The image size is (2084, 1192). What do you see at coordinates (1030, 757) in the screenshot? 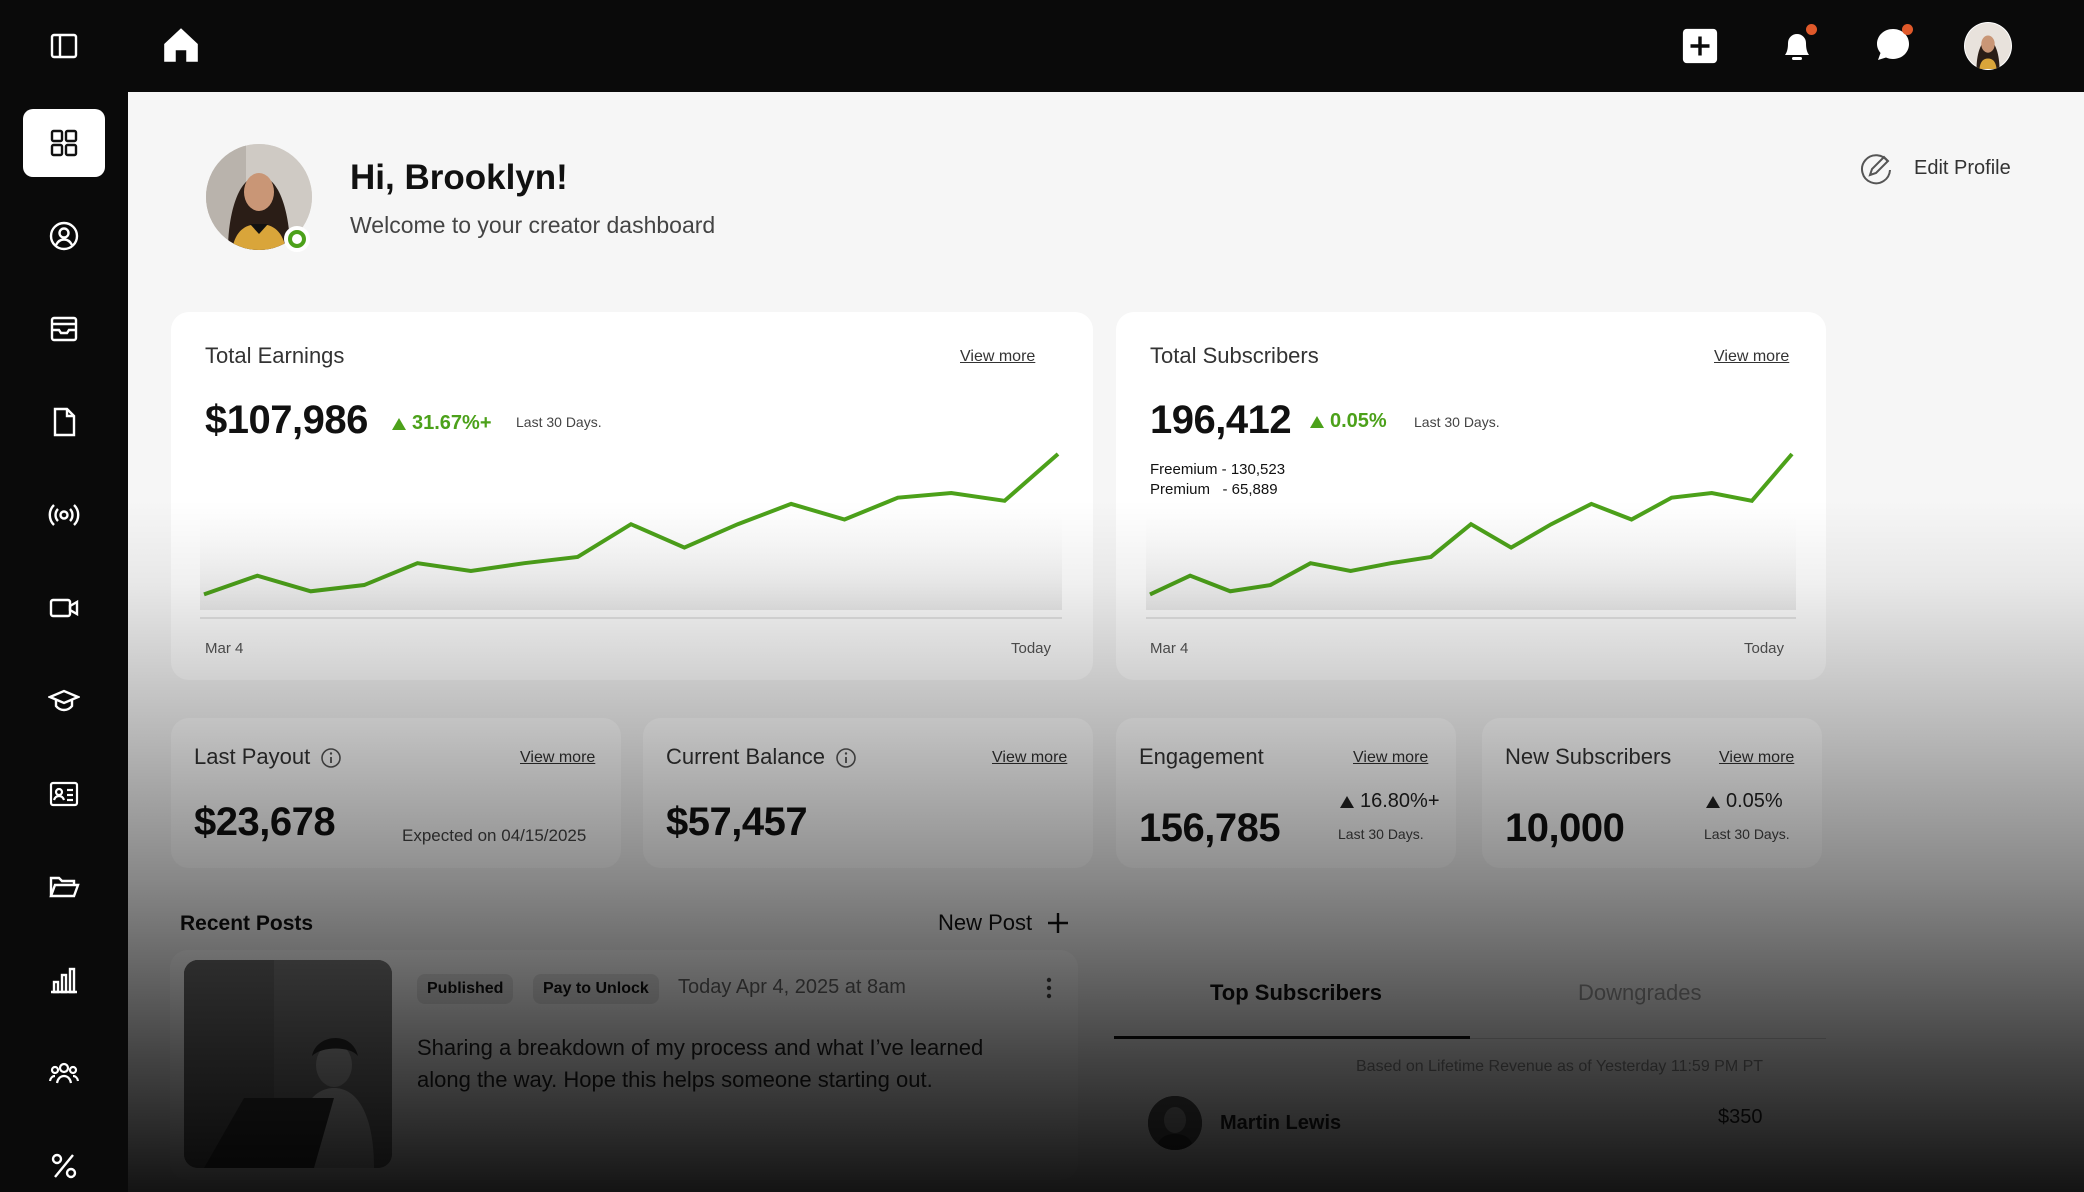
I see `balance-view-more-link: View more` at bounding box center [1030, 757].